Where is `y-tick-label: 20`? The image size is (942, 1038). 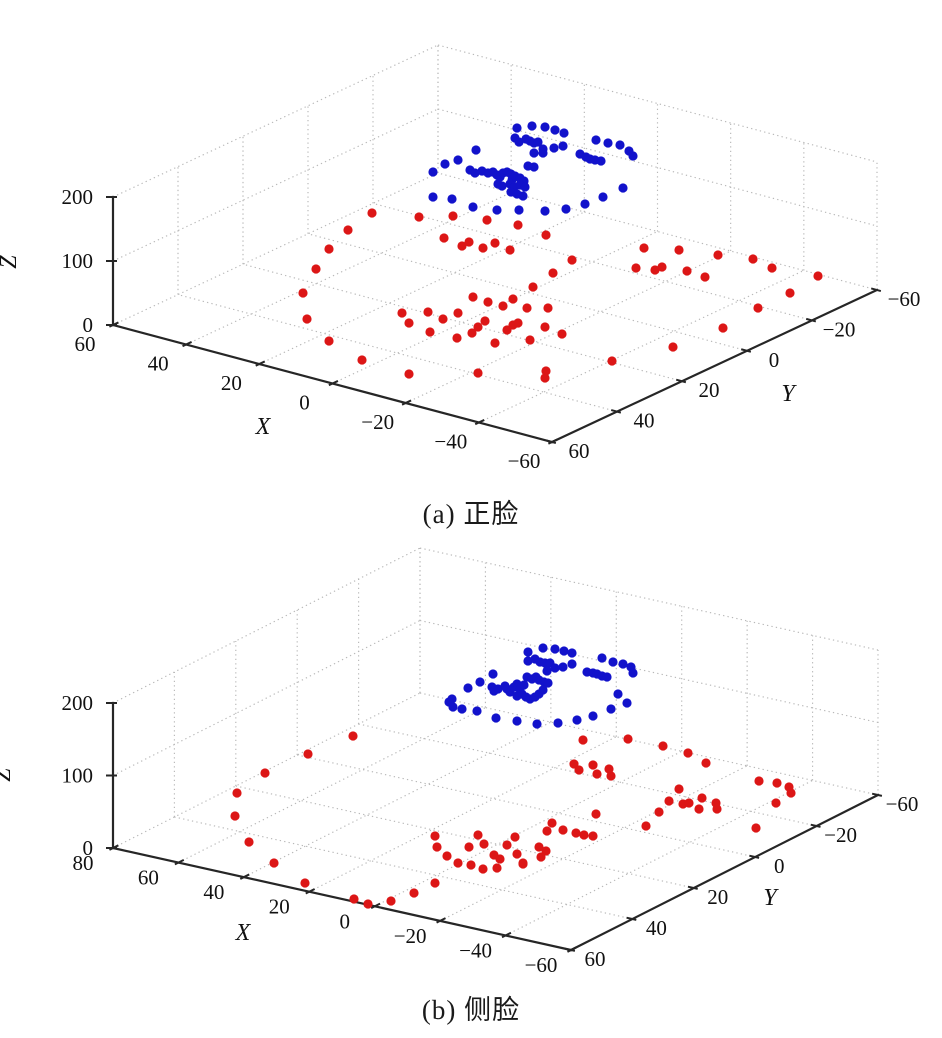
y-tick-label: 20 is located at coordinates (717, 897).